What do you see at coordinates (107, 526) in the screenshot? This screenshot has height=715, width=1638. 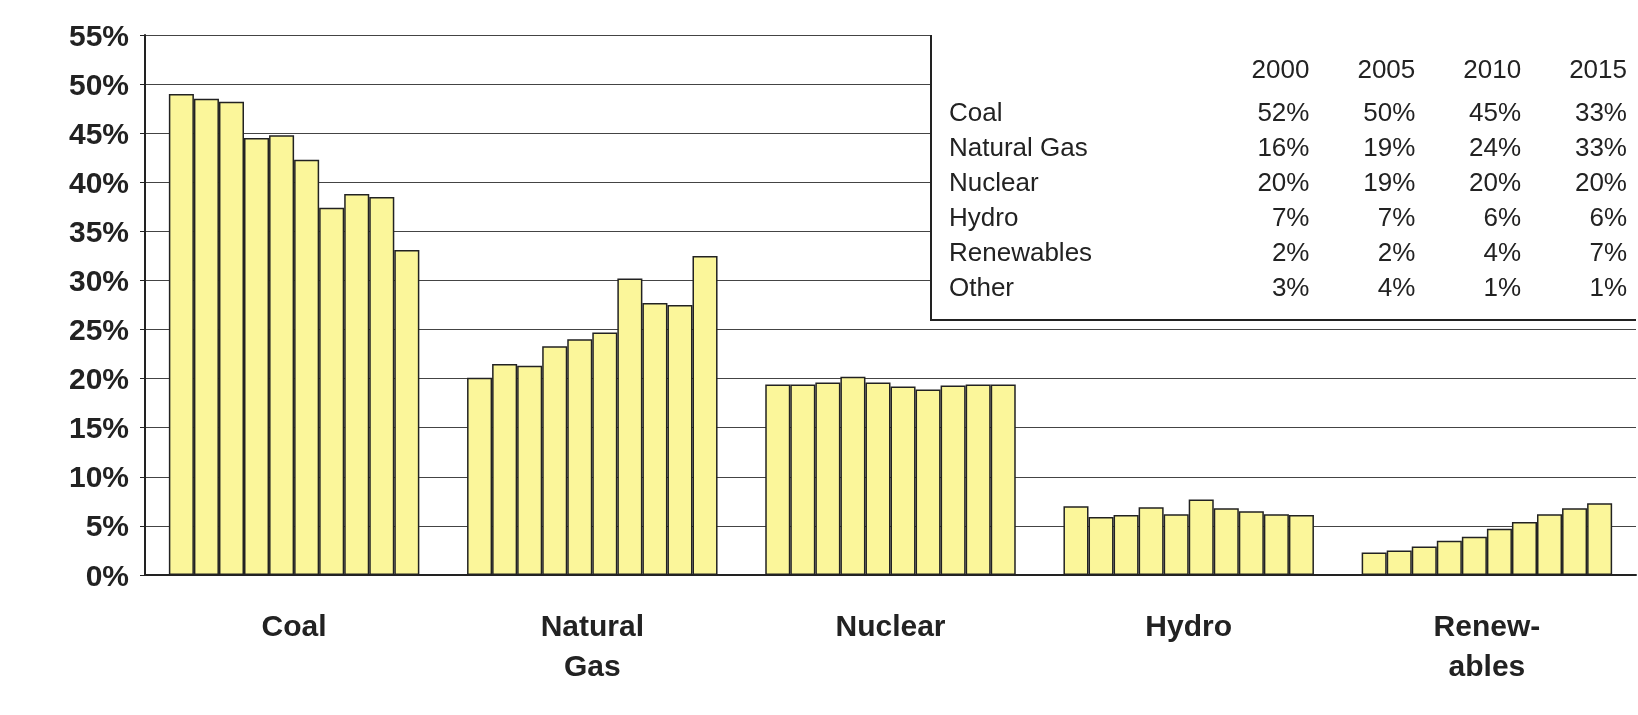 I see `y-tick-label: 5%` at bounding box center [107, 526].